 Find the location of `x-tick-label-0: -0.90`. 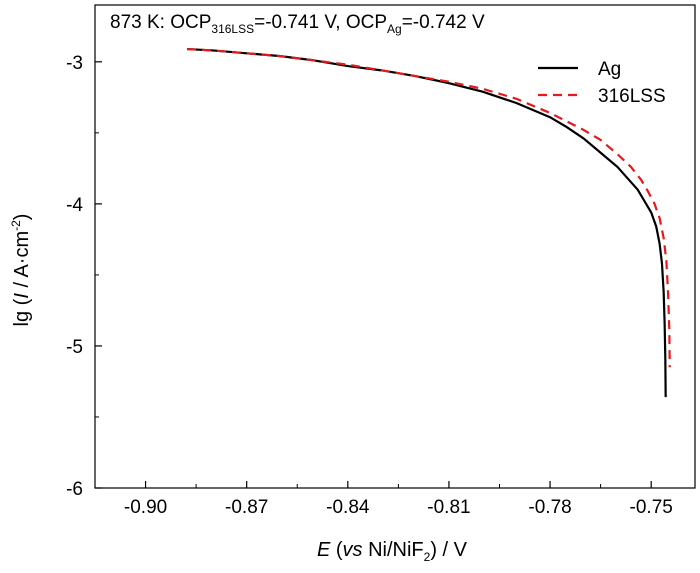

x-tick-label-0: -0.90 is located at coordinates (145, 507).